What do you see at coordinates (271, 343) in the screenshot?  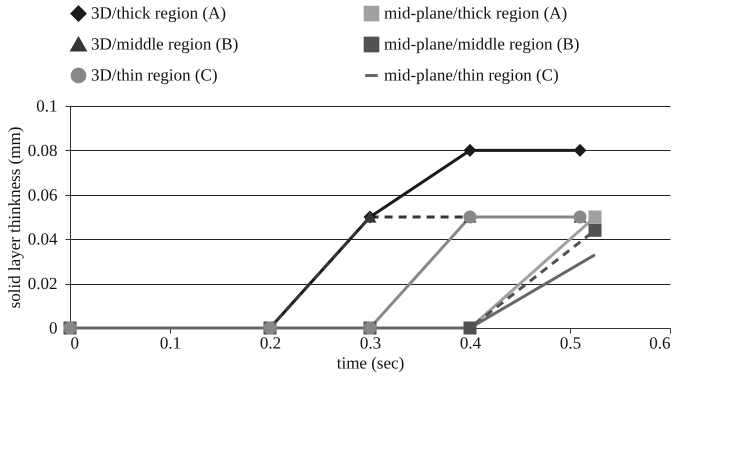 I see `x-tick-label: 0.2` at bounding box center [271, 343].